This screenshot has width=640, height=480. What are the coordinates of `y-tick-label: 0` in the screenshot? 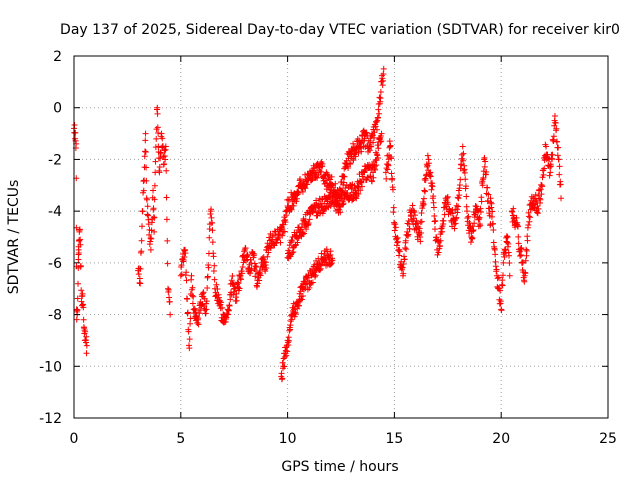 It's located at (57, 109).